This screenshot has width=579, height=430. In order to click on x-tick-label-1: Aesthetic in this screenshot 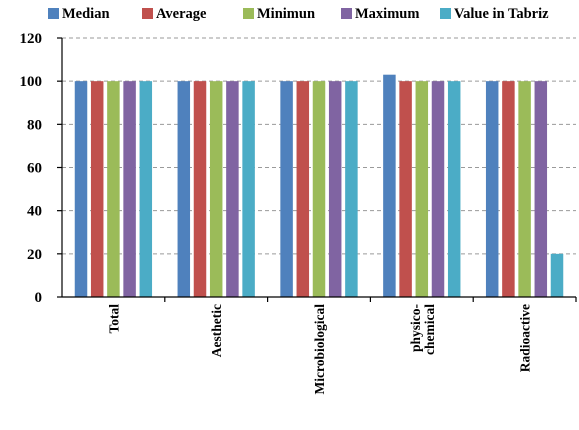, I will do `click(216, 330)`.